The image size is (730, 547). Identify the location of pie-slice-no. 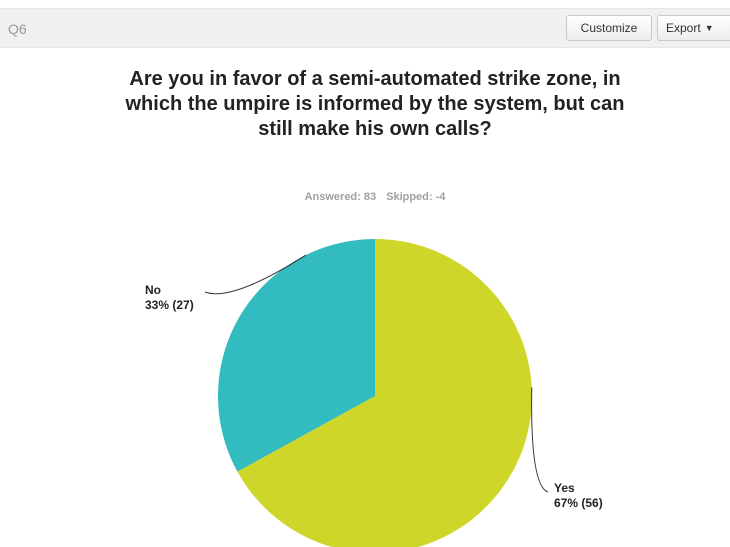
(296, 355).